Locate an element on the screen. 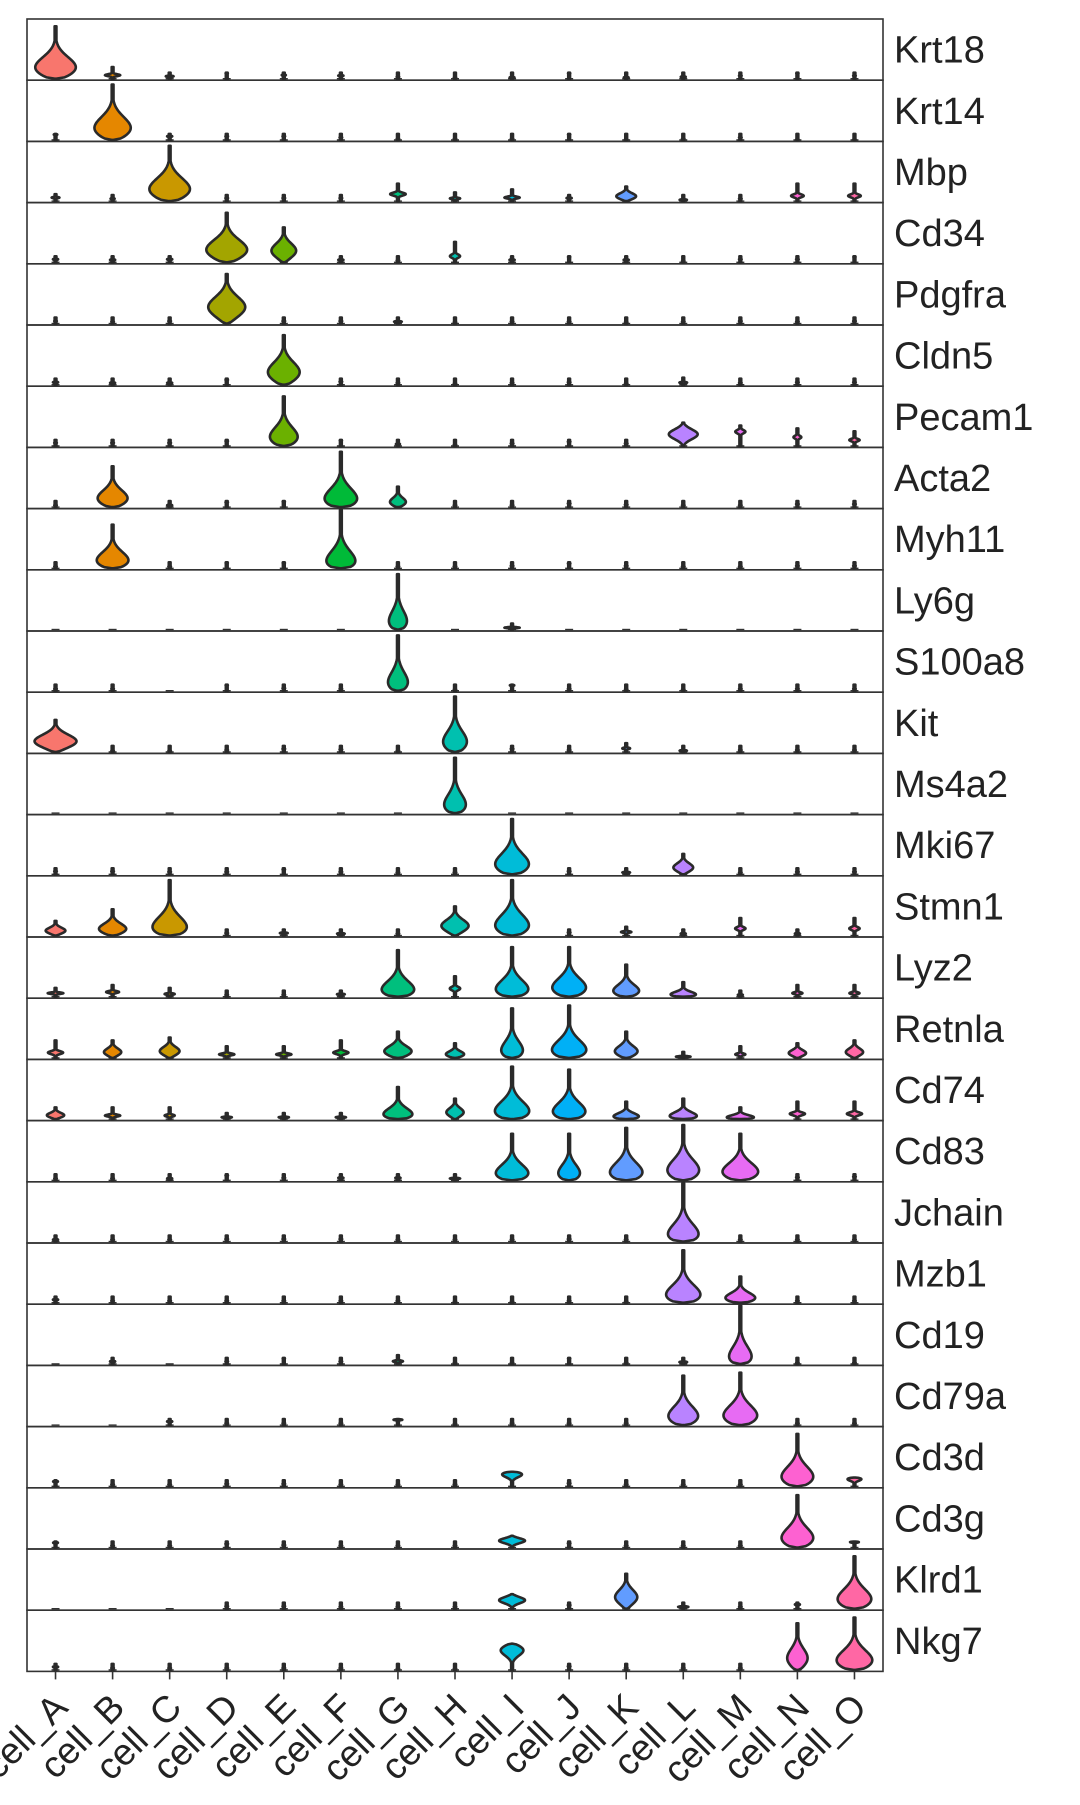  violin-myh11-cell_n is located at coordinates (797, 565).